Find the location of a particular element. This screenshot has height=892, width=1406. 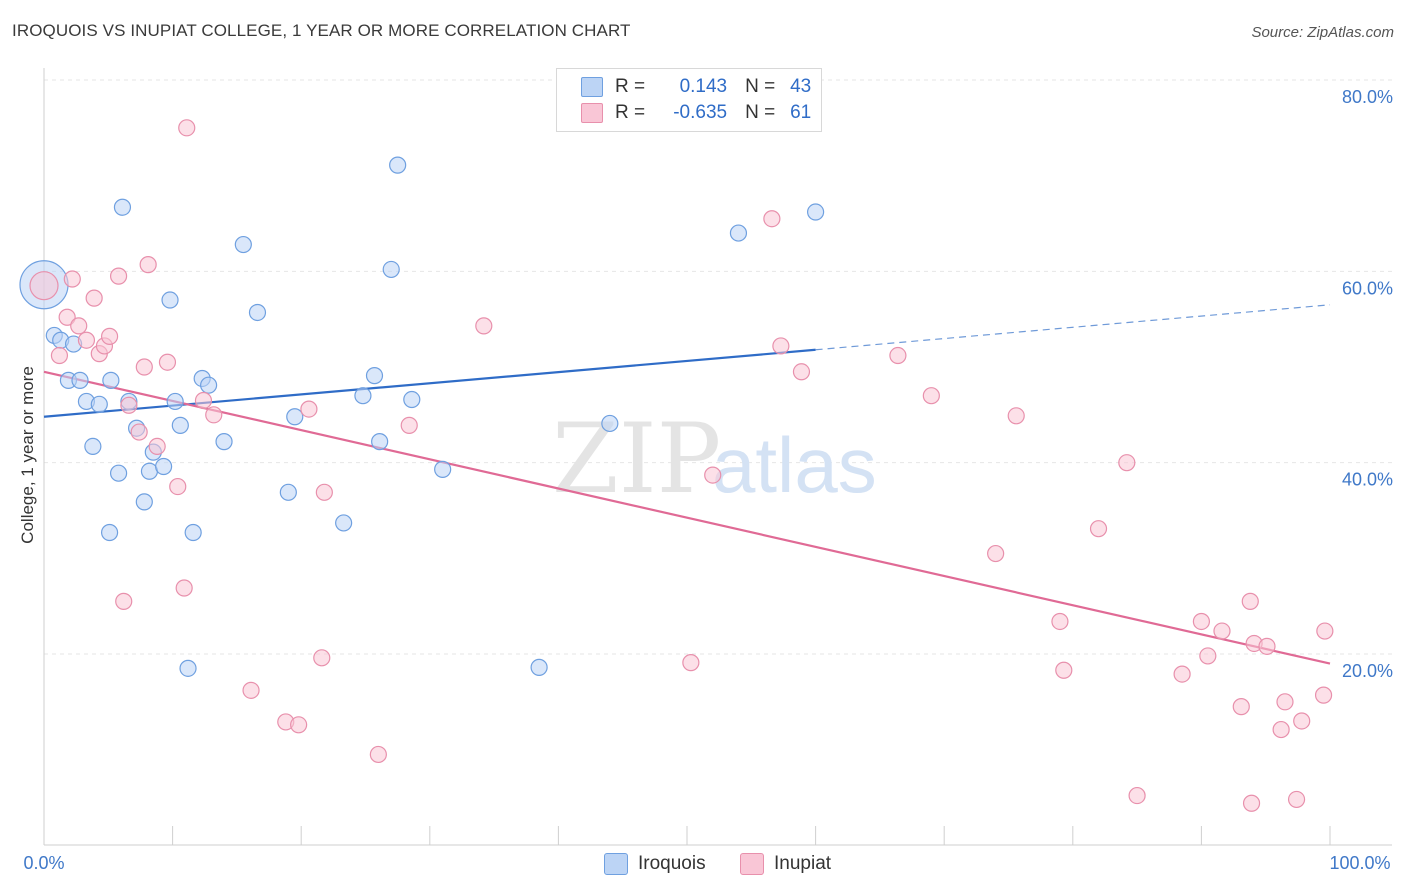

bottom-legend-swatch-iroquois is located at coordinates (616, 864).